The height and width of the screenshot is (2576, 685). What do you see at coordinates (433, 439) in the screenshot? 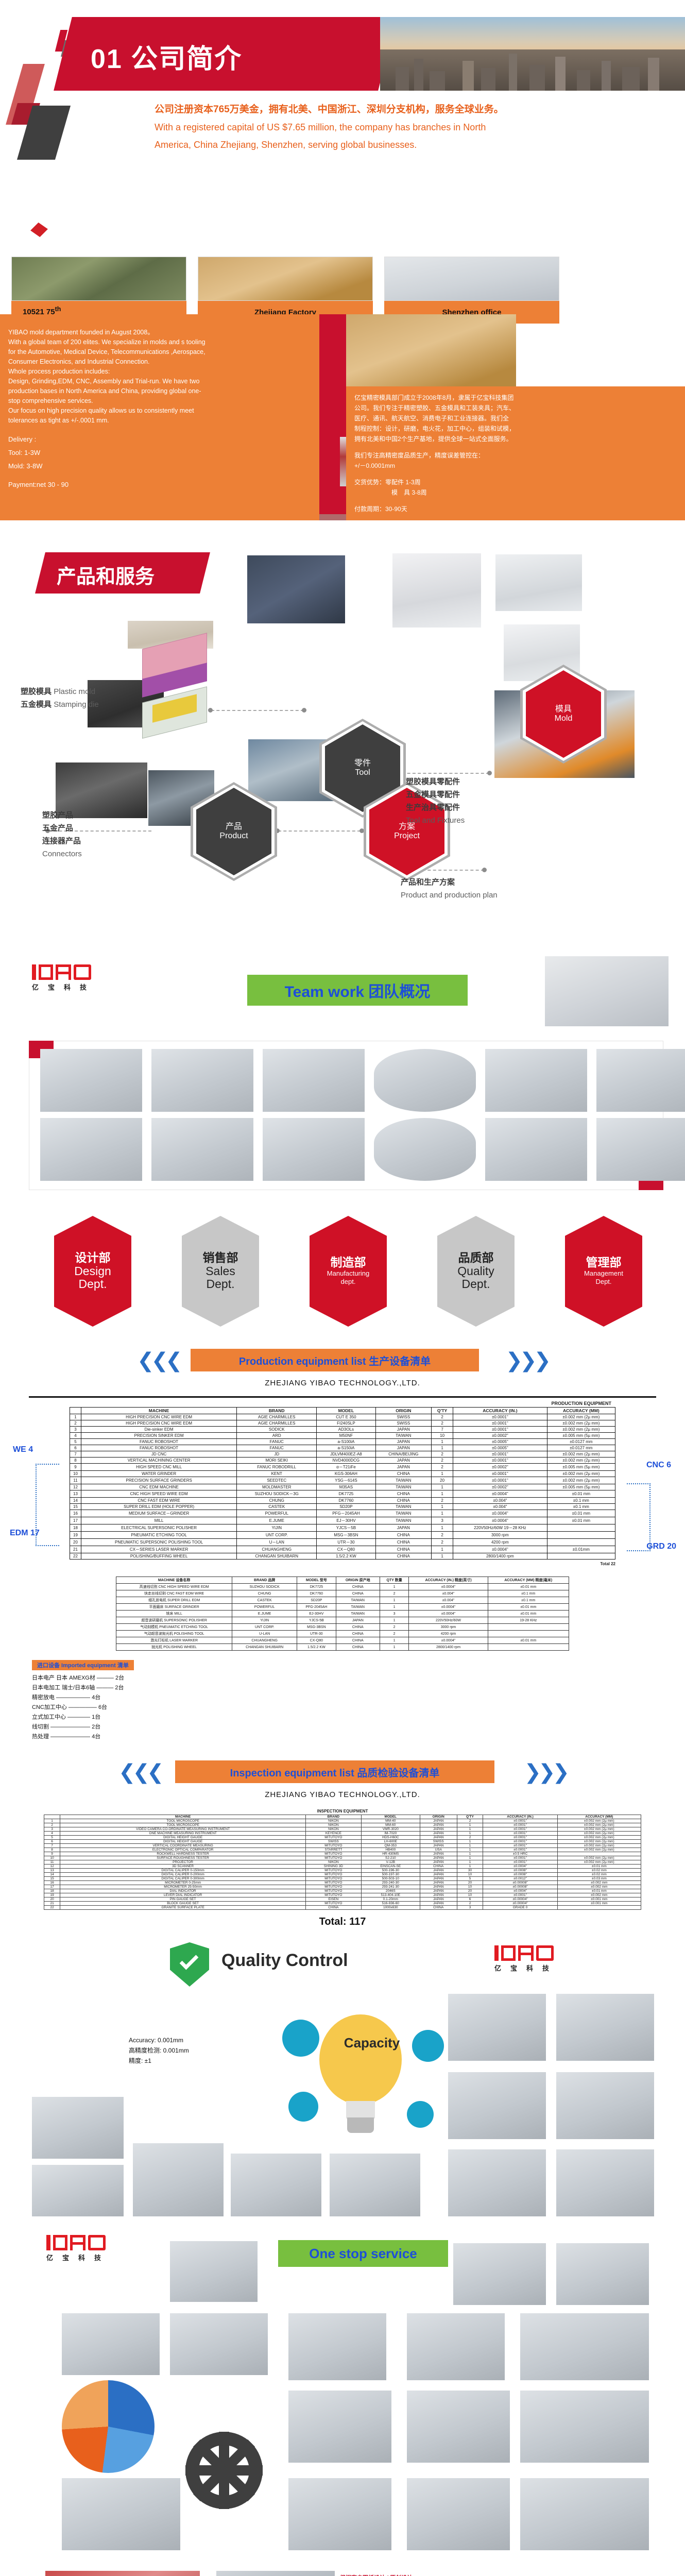
I see `profile-cn-5: 拥有北美和中国2个生产基地，提供全球一站式全面服务。` at bounding box center [433, 439].